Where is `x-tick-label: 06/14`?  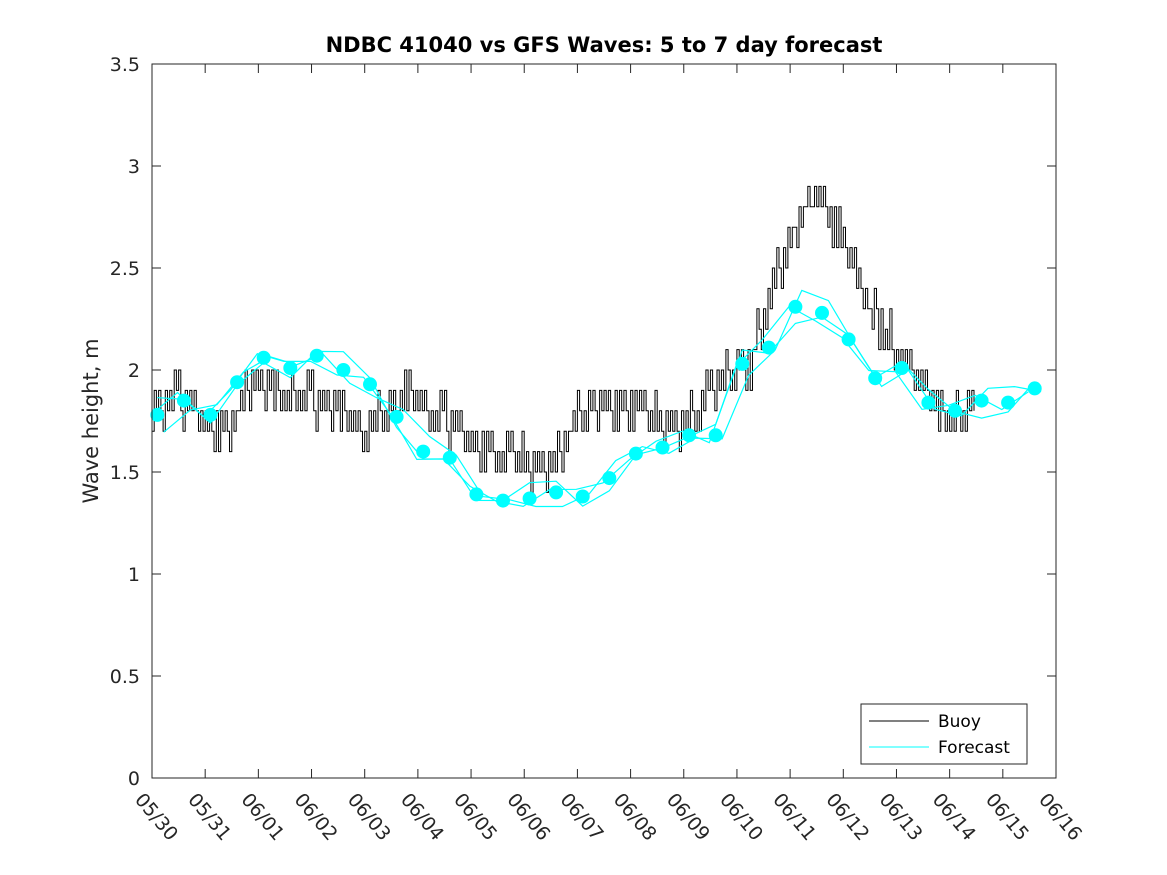 x-tick-label: 06/14 is located at coordinates (954, 817).